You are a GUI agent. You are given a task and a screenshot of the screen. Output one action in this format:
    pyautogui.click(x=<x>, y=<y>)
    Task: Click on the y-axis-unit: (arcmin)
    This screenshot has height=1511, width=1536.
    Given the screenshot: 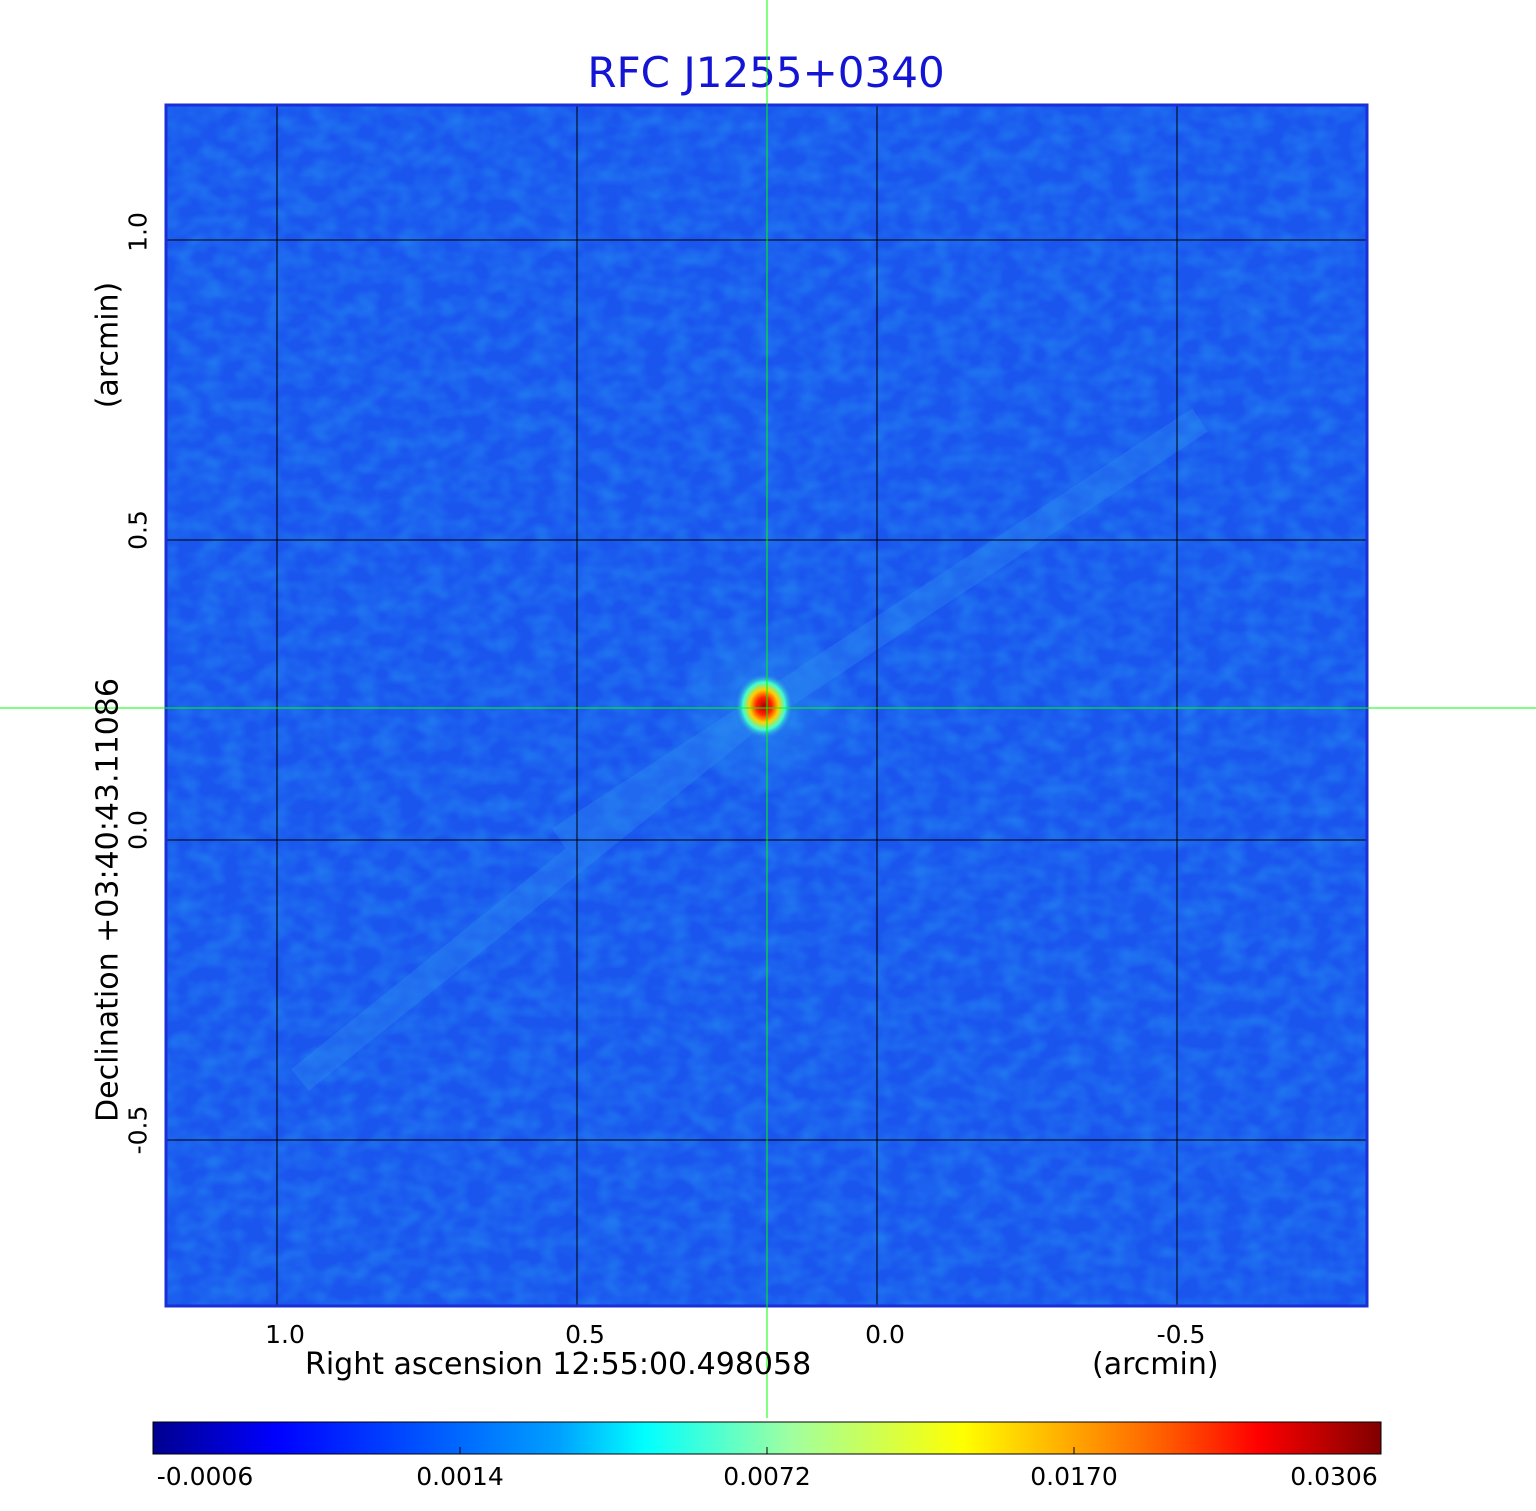 What is the action you would take?
    pyautogui.click(x=108, y=345)
    